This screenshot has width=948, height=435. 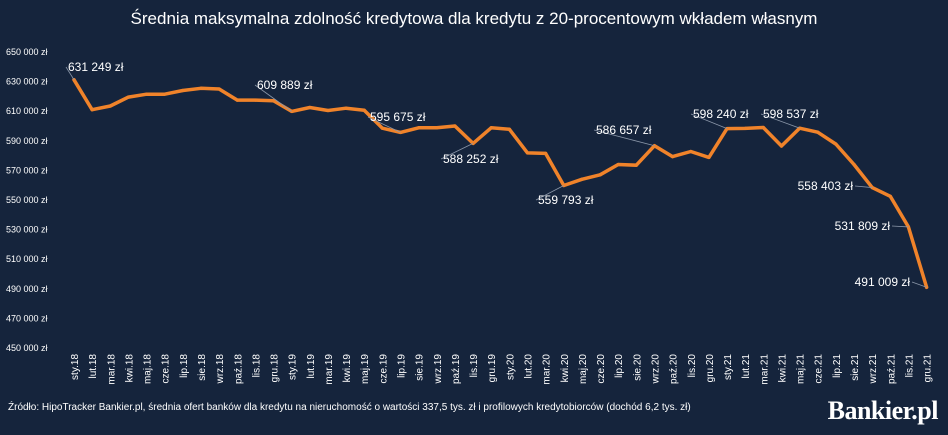 What do you see at coordinates (566, 200) in the screenshot?
I see `data-label: 559 793 zł` at bounding box center [566, 200].